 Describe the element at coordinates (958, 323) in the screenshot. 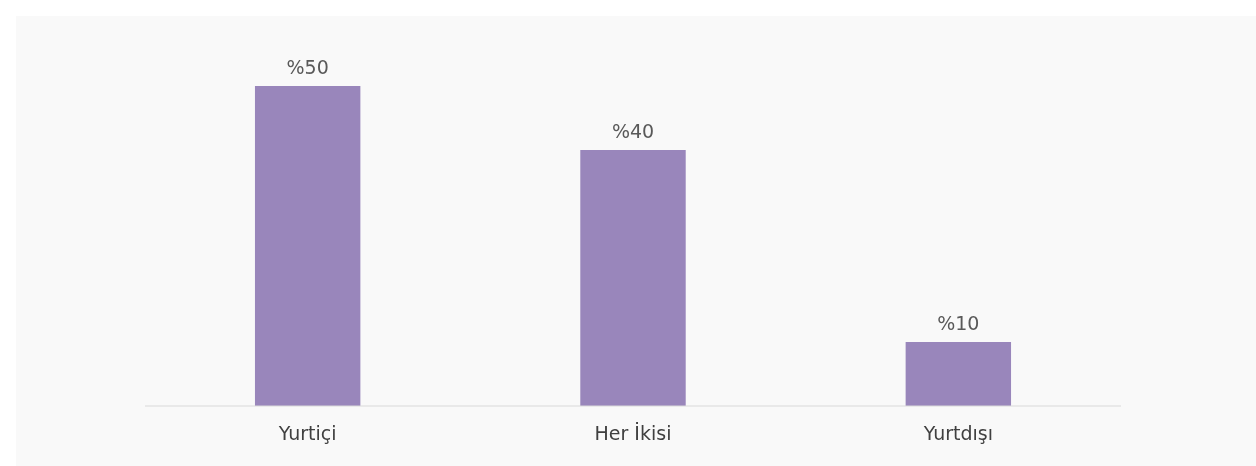

I see `data-label: %10` at that location.